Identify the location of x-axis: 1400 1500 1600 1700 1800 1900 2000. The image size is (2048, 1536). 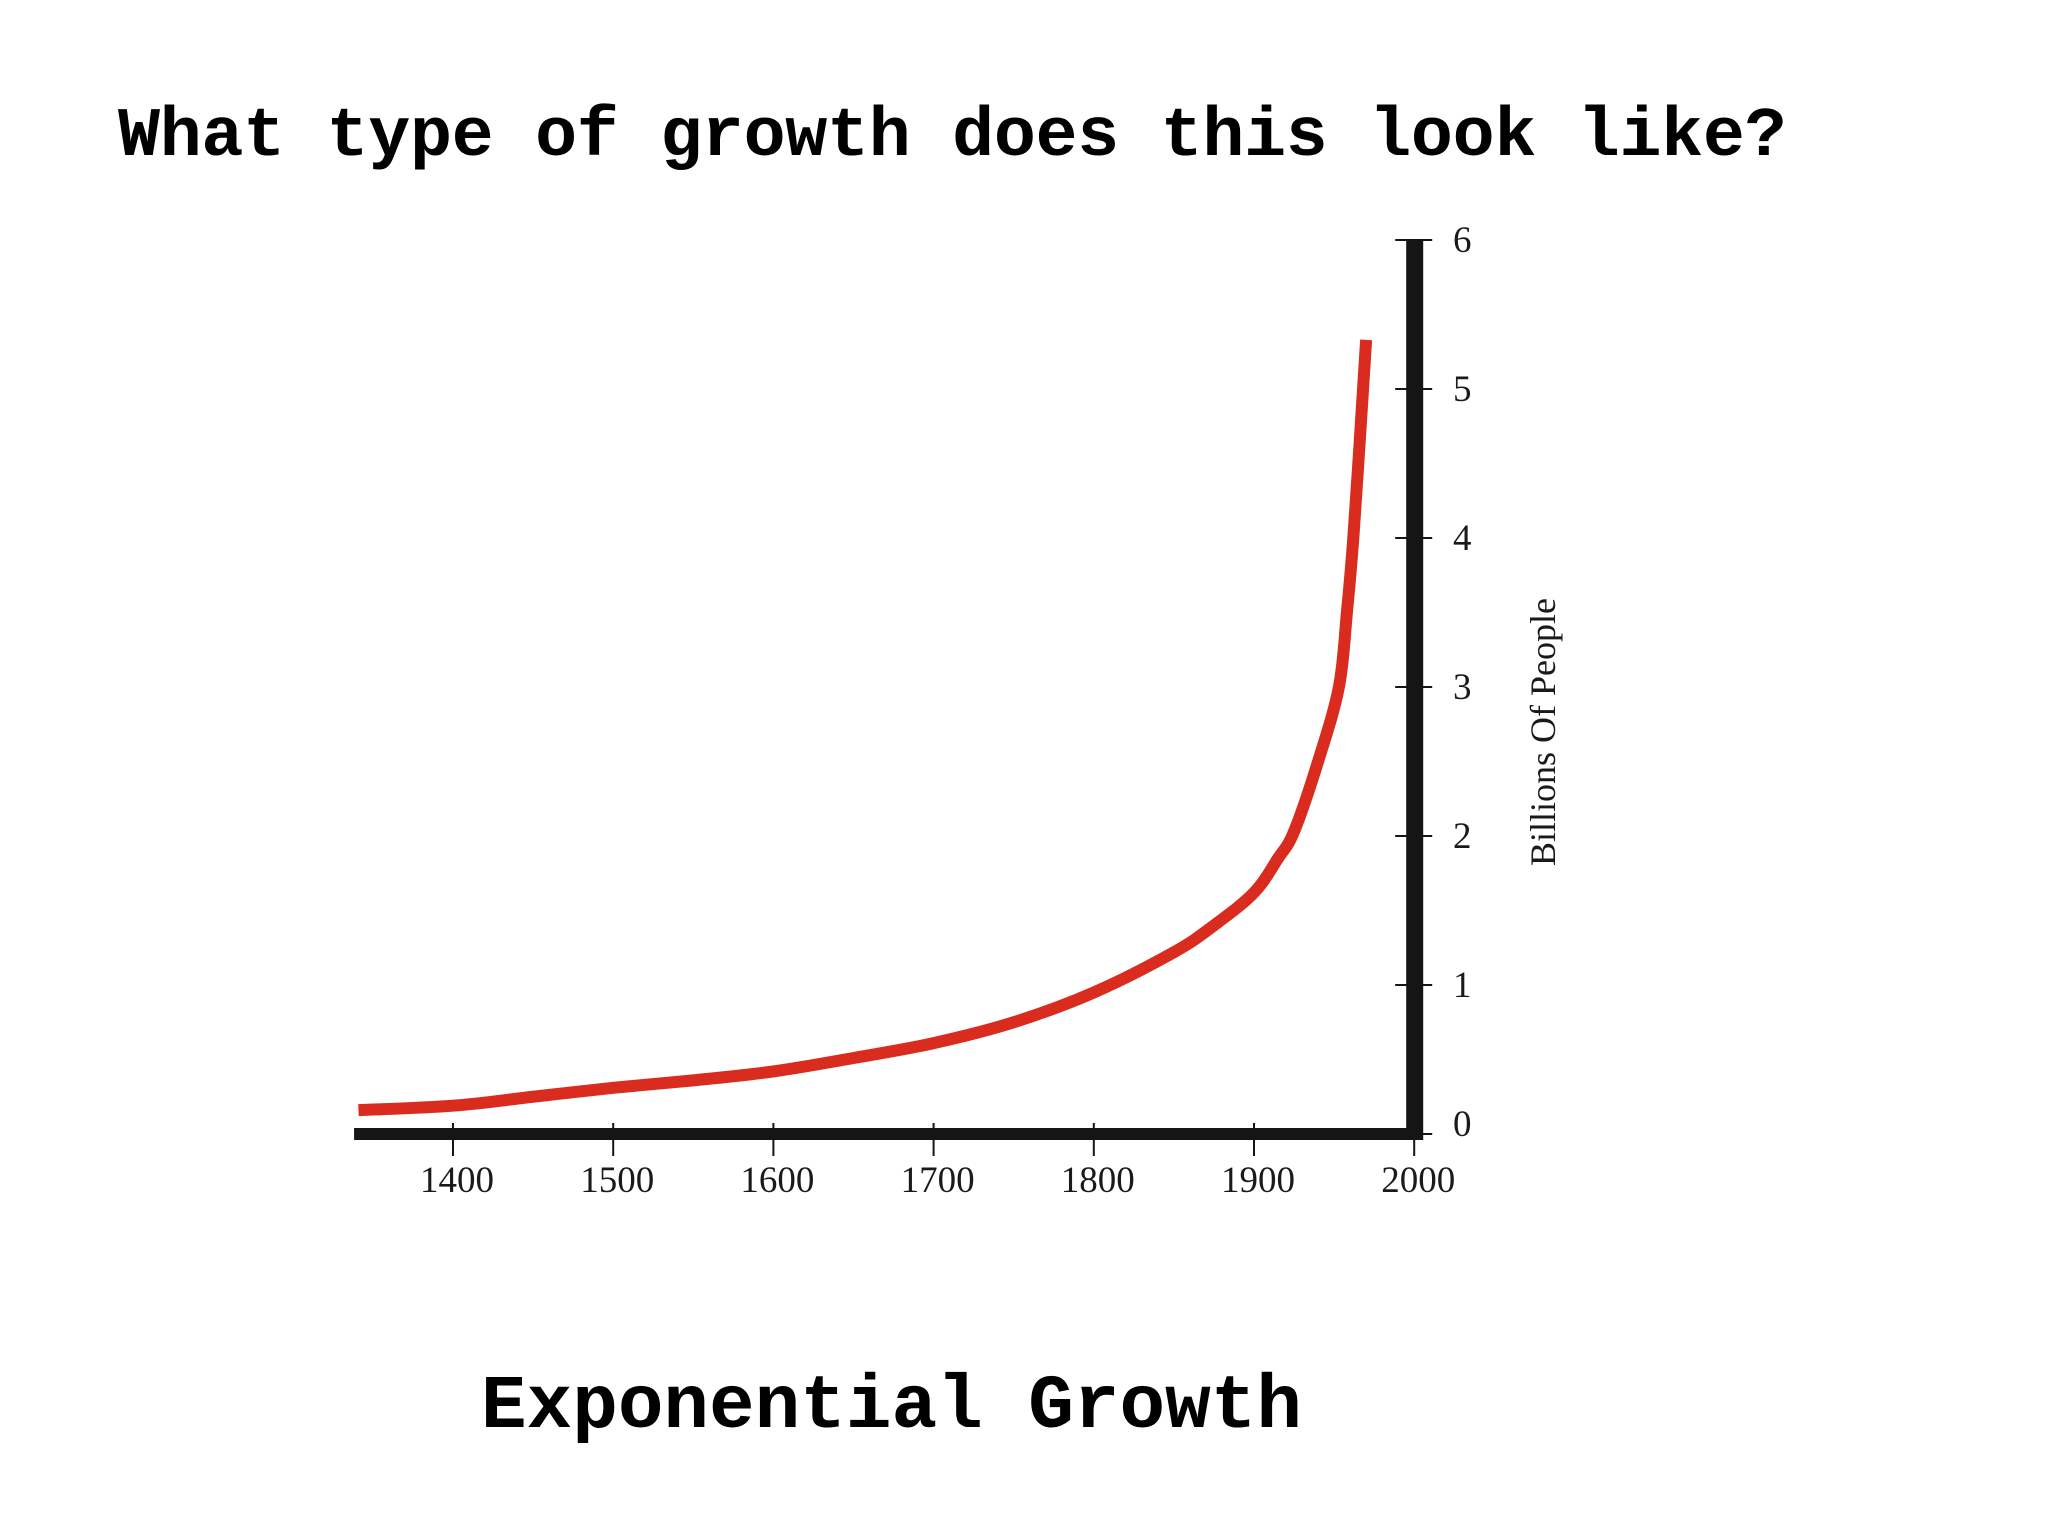
(904, 1162).